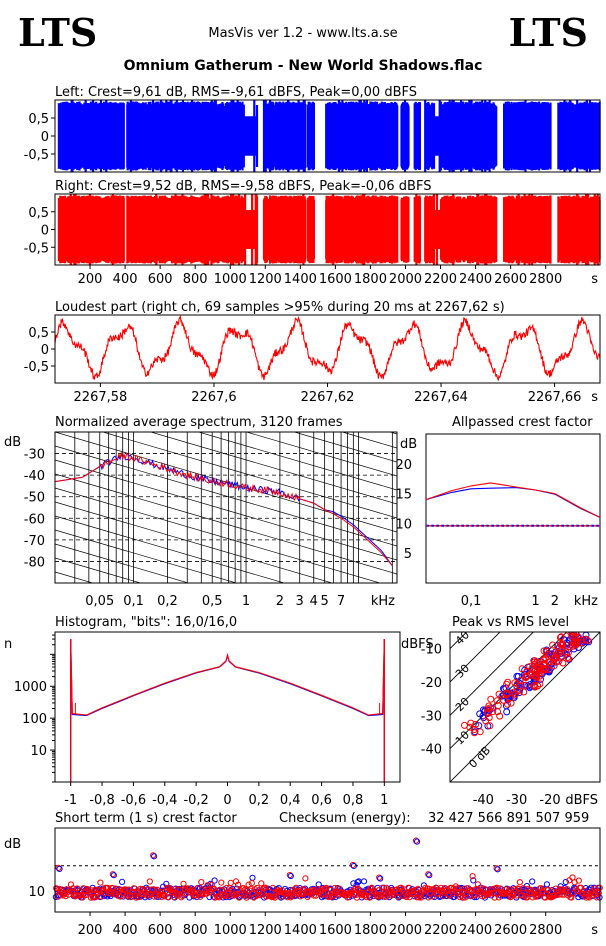  What do you see at coordinates (36, 367) in the screenshot?
I see `loudest-part-ytick-label: -0,5` at bounding box center [36, 367].